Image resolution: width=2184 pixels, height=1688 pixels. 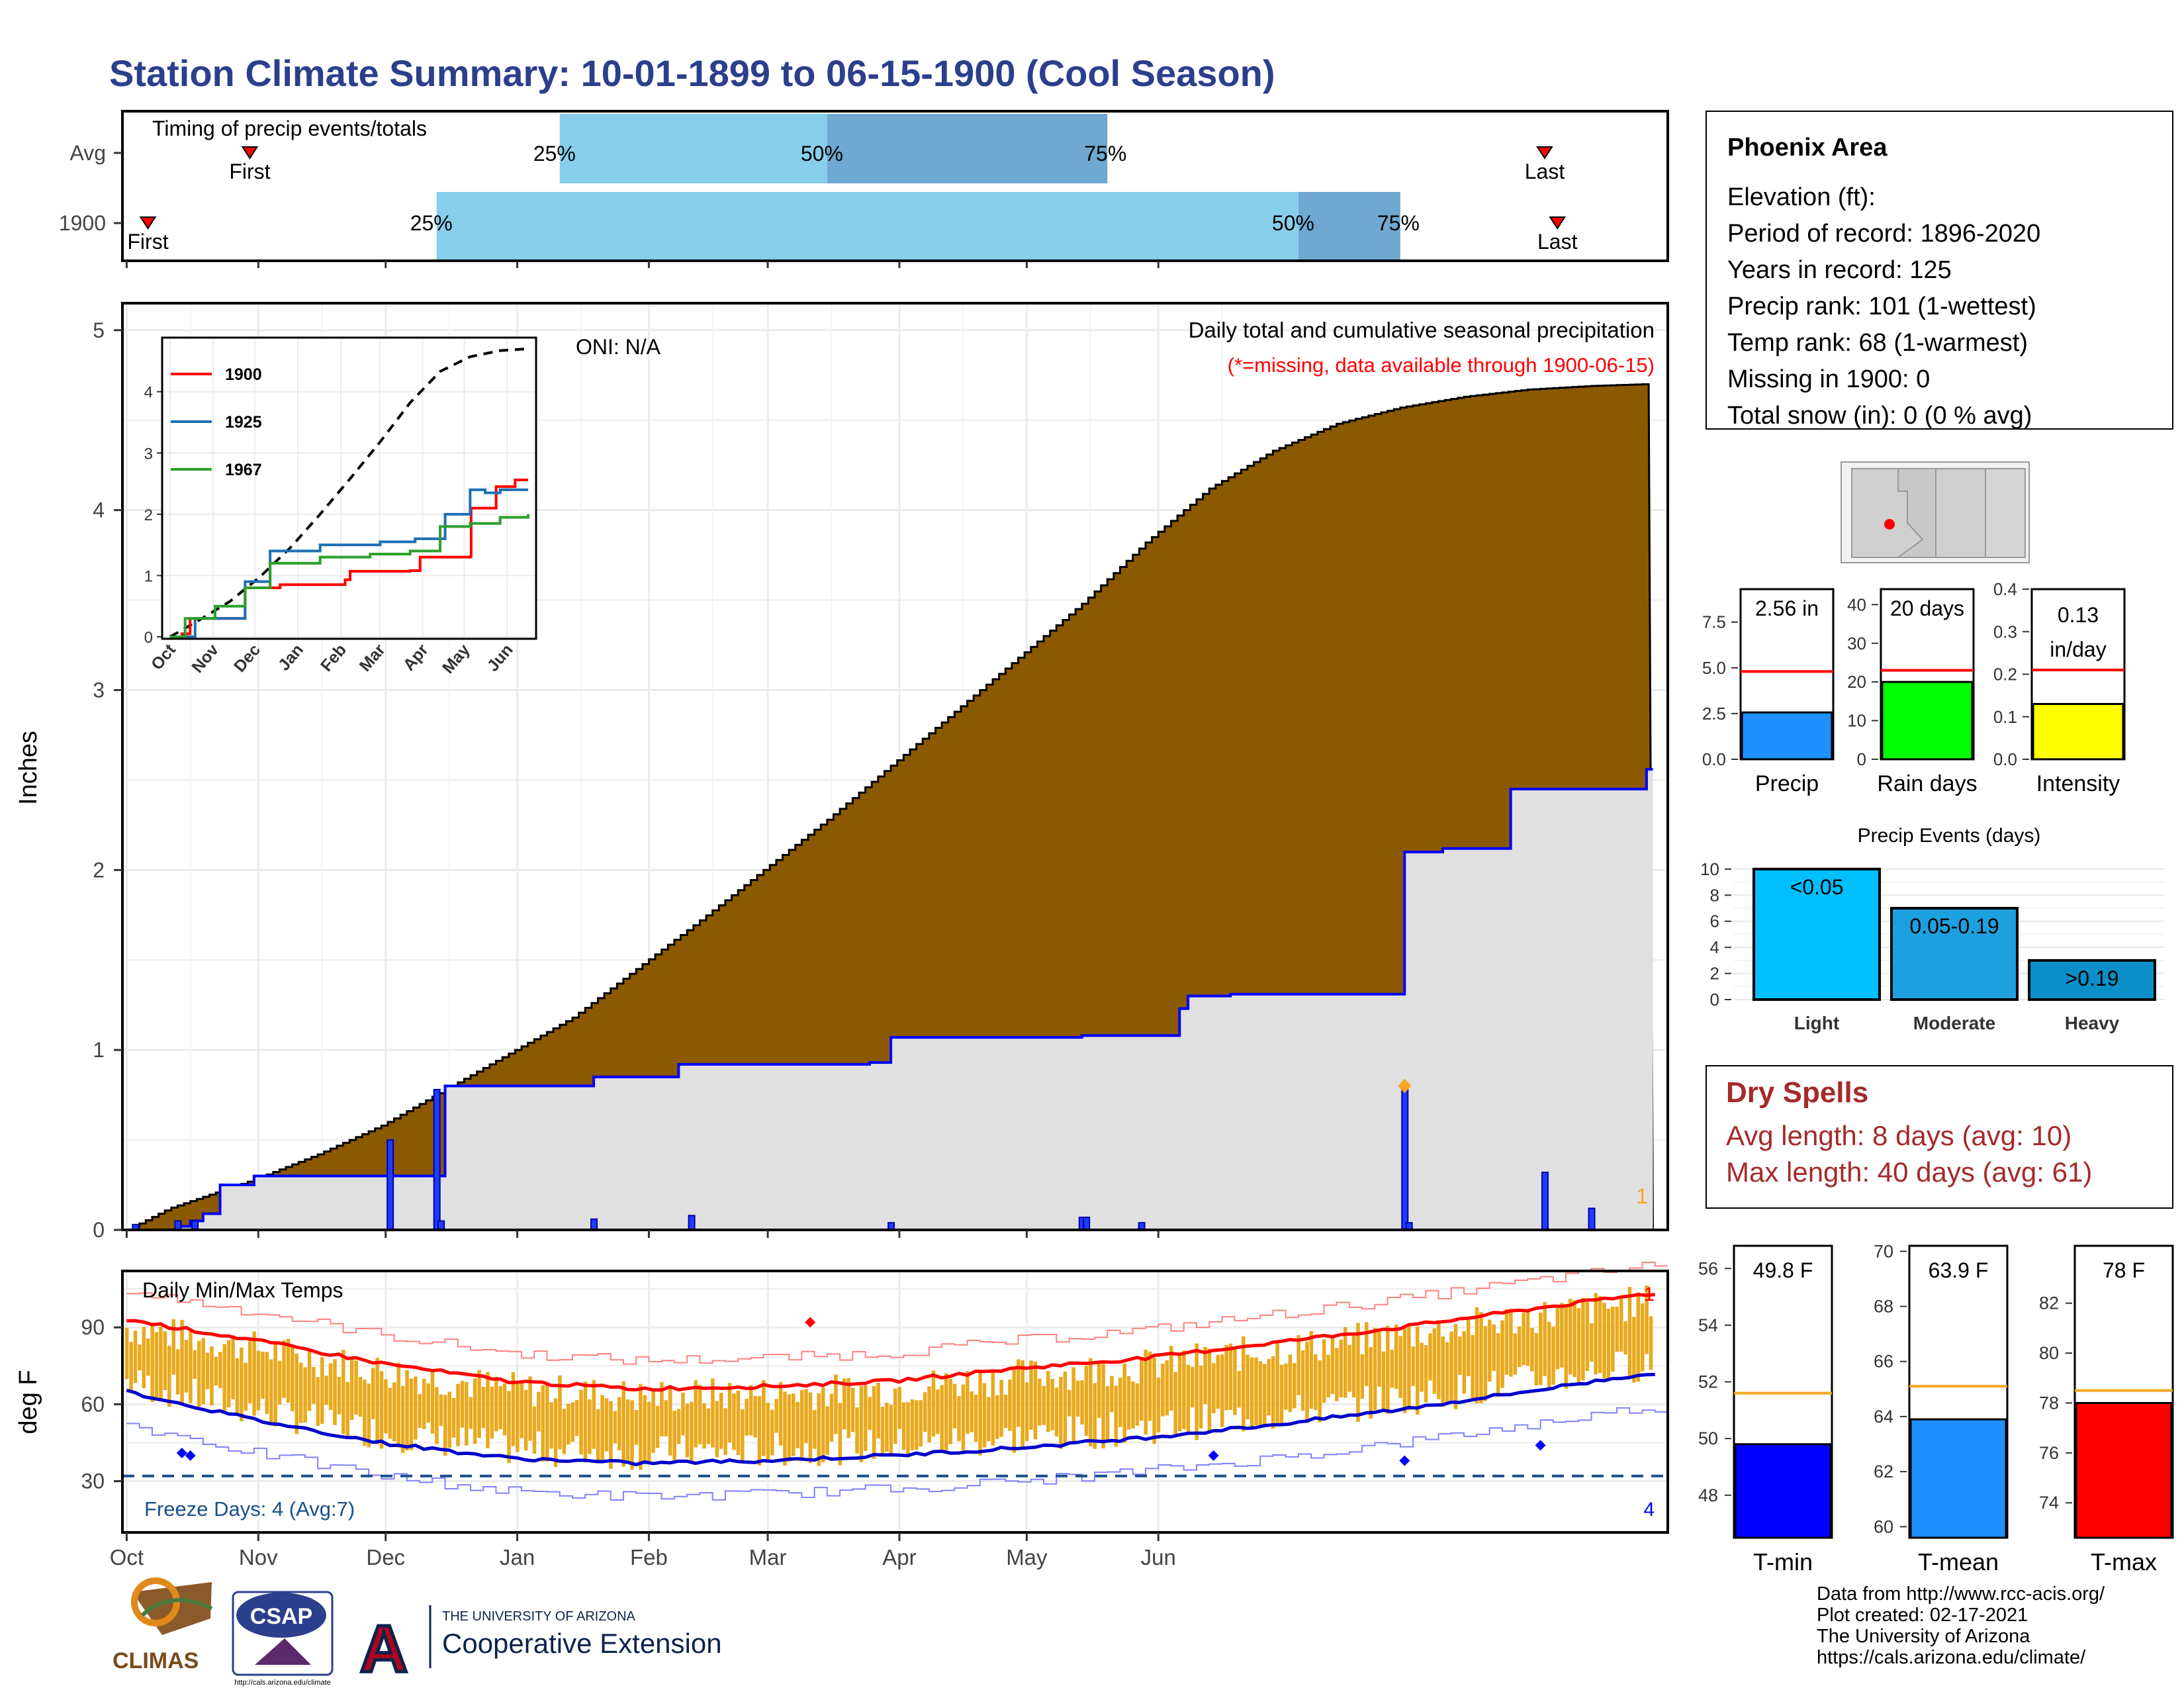 What do you see at coordinates (258, 1557) in the screenshot?
I see `month-label-Nov: Nov` at bounding box center [258, 1557].